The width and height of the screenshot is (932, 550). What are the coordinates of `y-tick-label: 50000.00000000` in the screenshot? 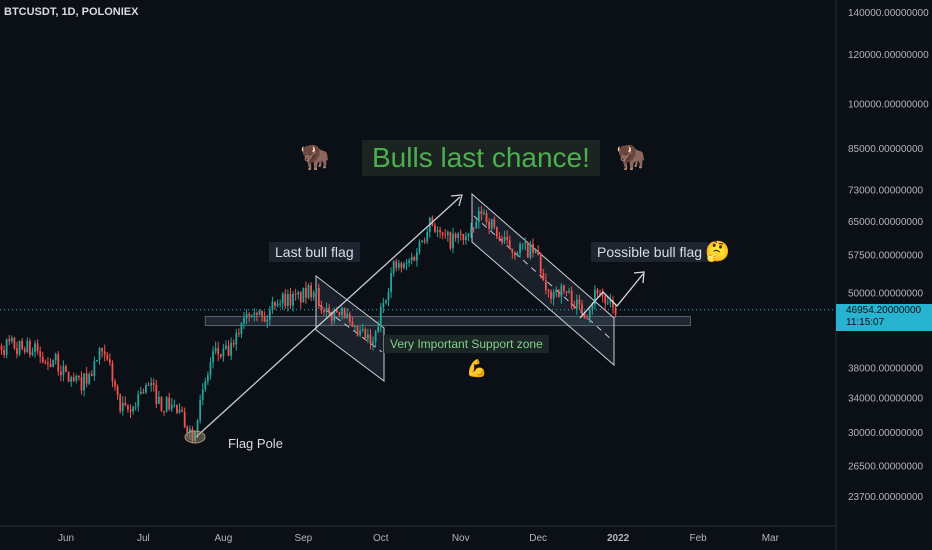 It's located at (886, 294).